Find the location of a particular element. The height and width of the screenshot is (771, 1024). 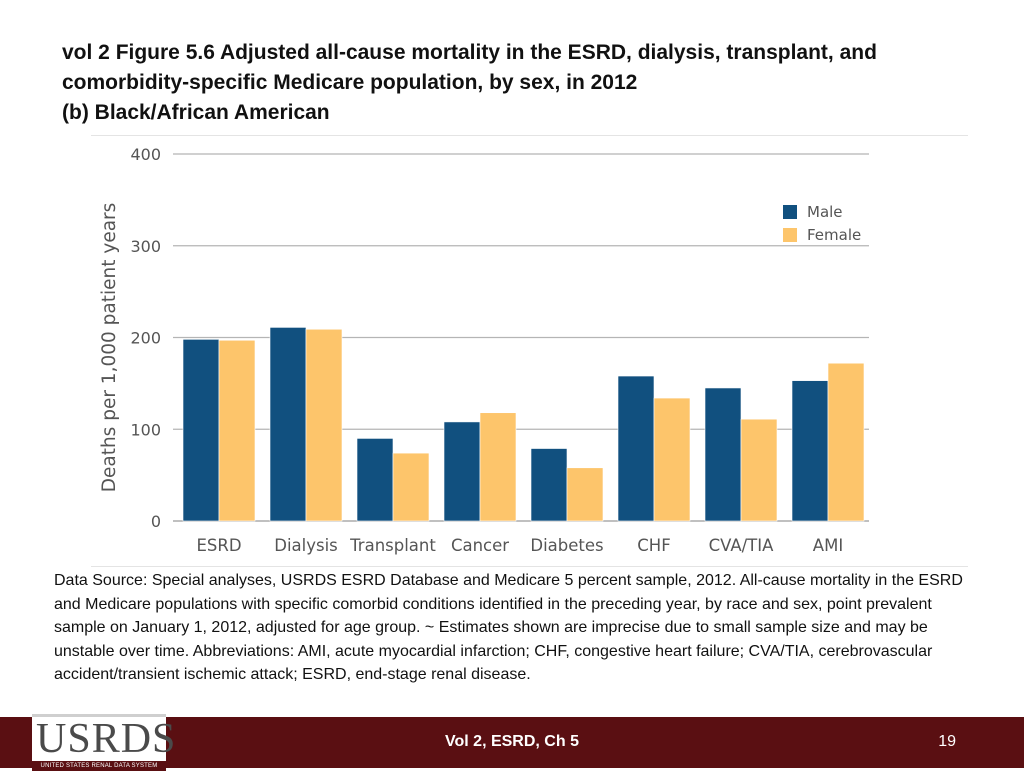

y-tick-label: 200 is located at coordinates (145, 338).